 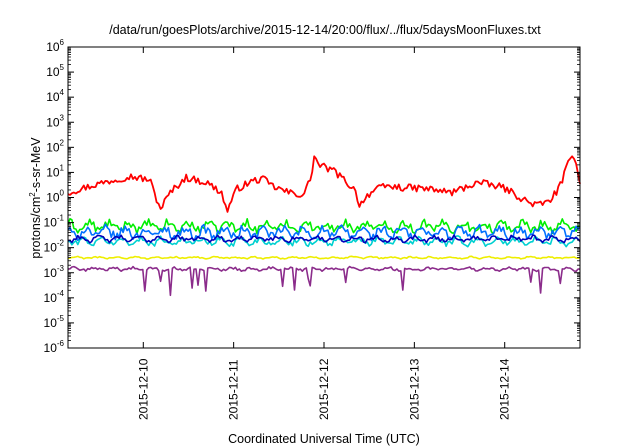 What do you see at coordinates (414, 389) in the screenshot?
I see `x-tick-label: 2015-12-13` at bounding box center [414, 389].